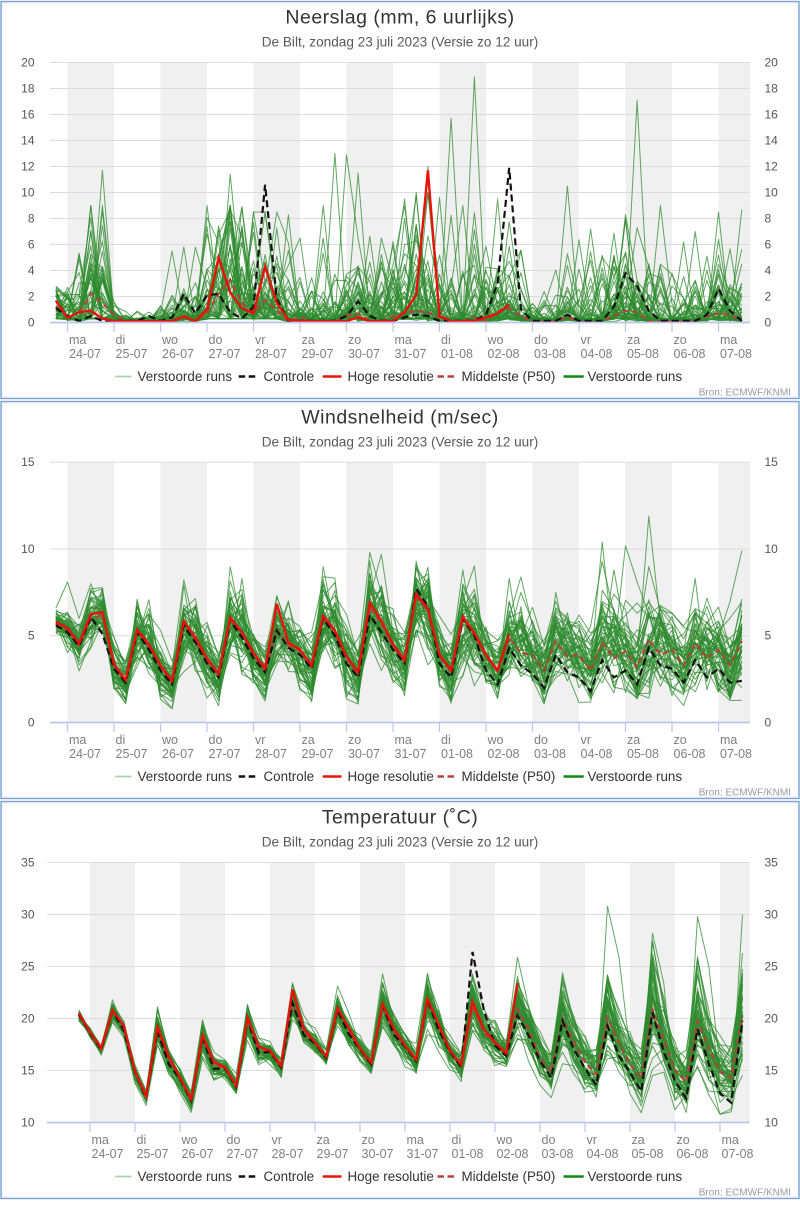 This screenshot has width=800, height=1205. Describe the element at coordinates (28, 140) in the screenshot. I see `svg-text: 14` at that location.